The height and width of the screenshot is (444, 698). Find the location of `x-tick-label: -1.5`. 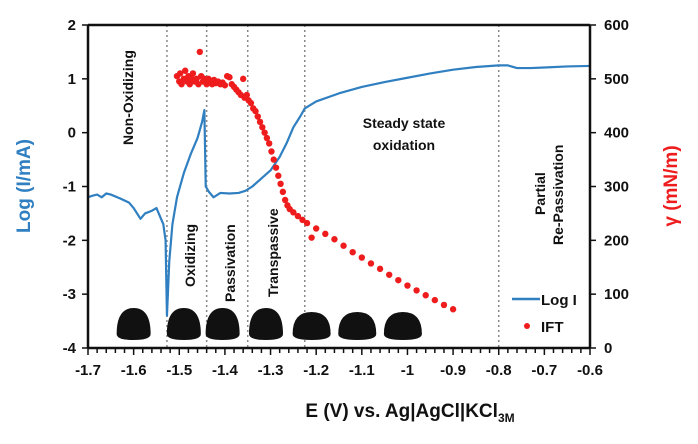

x-tick-label: -1.5 is located at coordinates (179, 370).